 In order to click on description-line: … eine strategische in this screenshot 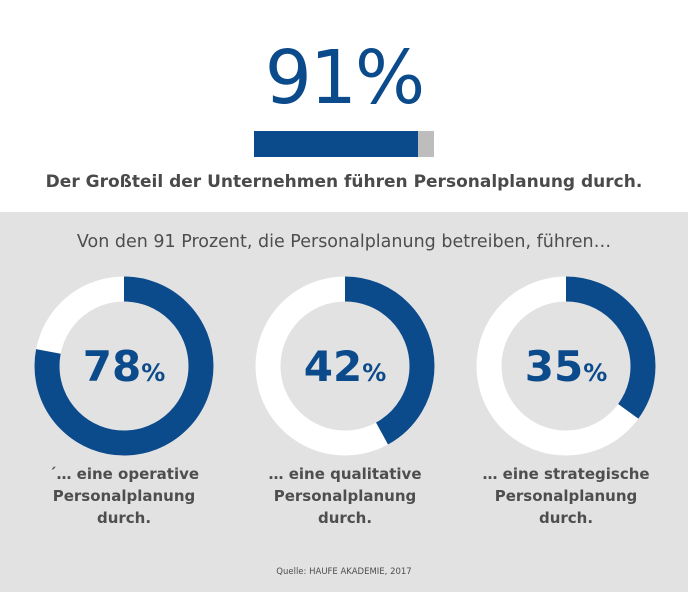, I will do `click(566, 474)`.